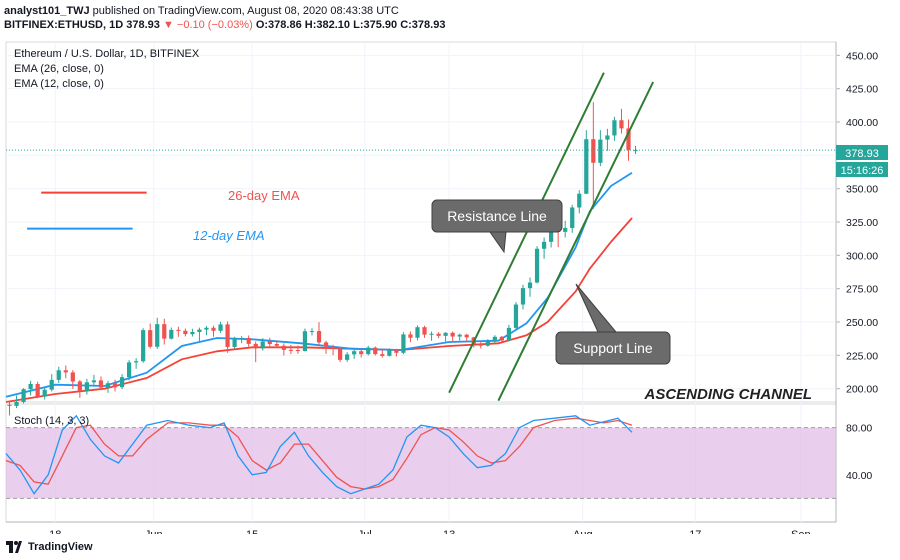 This screenshot has width=900, height=560. Describe the element at coordinates (727, 394) in the screenshot. I see `channel-label: ASCENDING CHANNEL` at that location.